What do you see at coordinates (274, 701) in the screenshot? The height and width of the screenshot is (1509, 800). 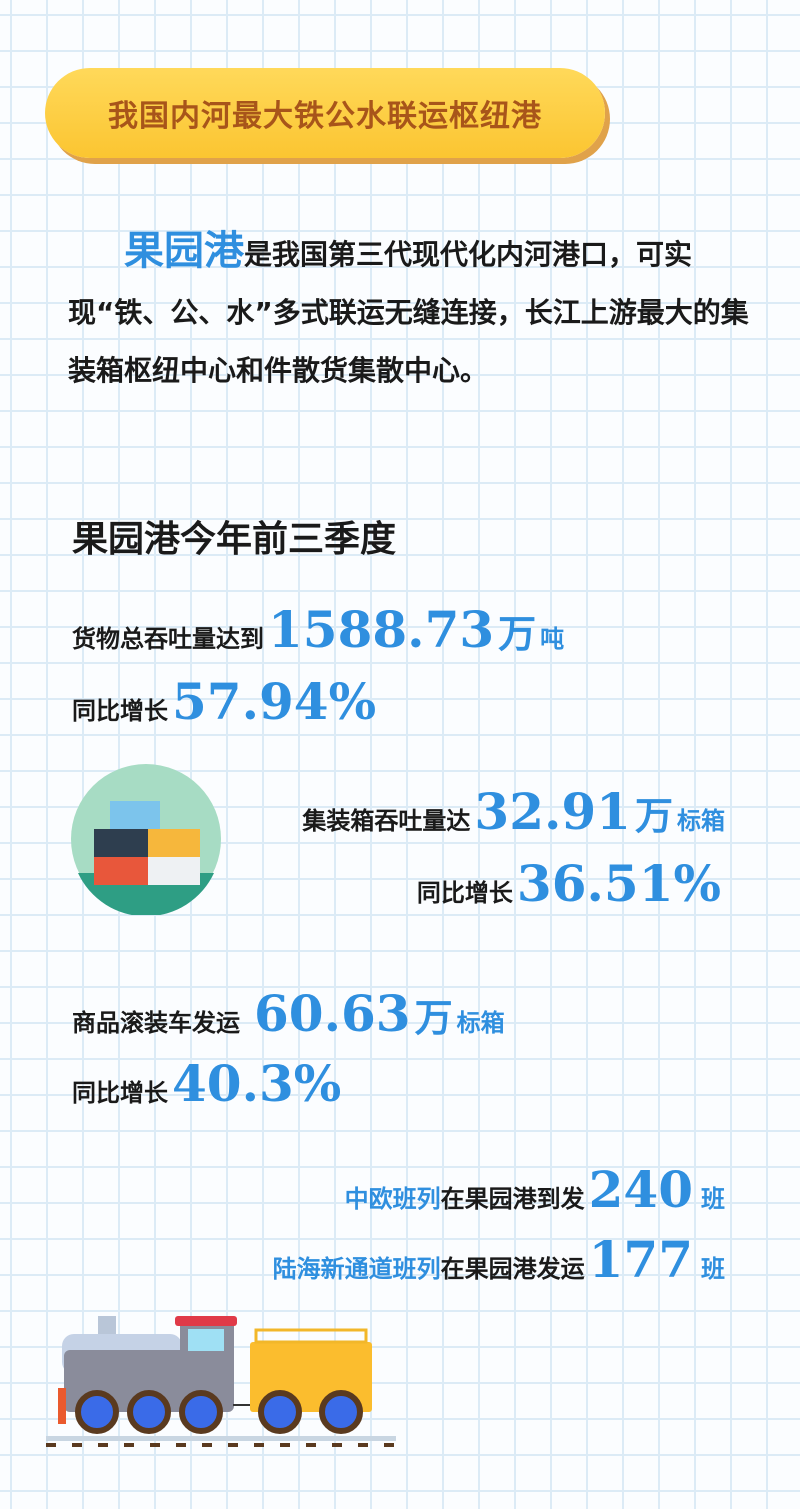 I see `cargo-growth-value: 57.94%` at bounding box center [274, 701].